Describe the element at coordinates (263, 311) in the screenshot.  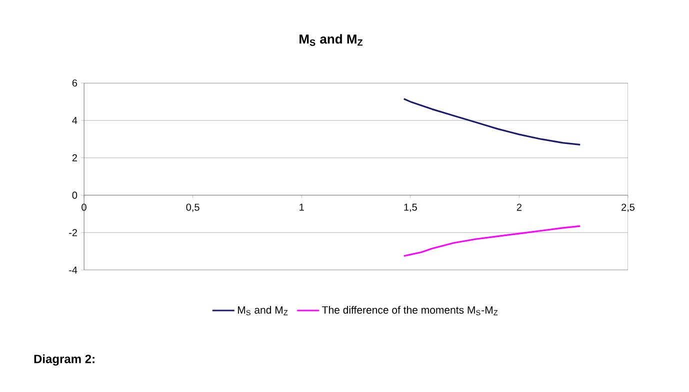
I see `legend-label: M$_{S}$ and M$_{Z}$` at that location.